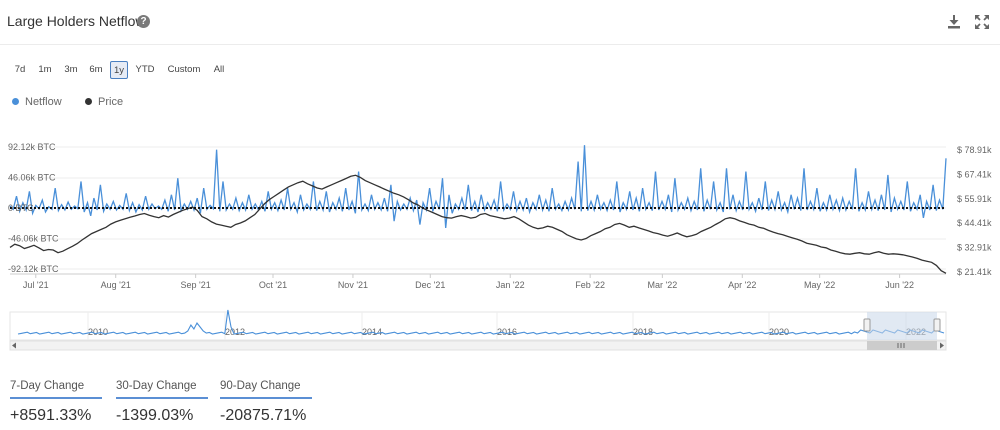  What do you see at coordinates (643, 332) in the screenshot?
I see `navigator-year-label: 2018` at bounding box center [643, 332].